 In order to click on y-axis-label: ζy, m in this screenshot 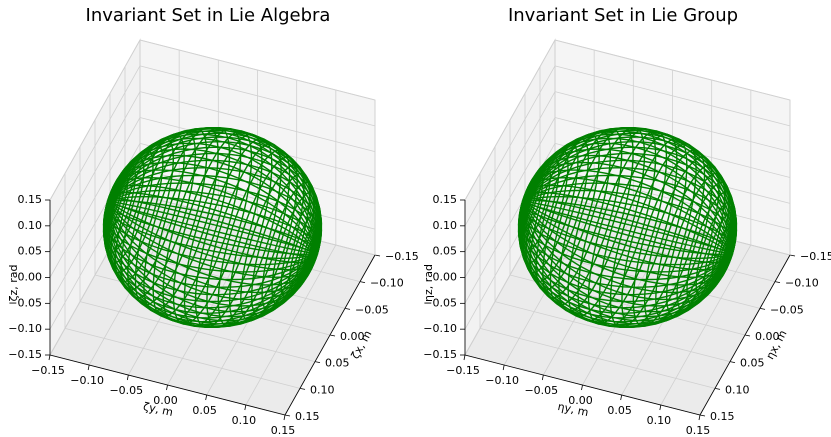, I will do `click(158, 409)`.